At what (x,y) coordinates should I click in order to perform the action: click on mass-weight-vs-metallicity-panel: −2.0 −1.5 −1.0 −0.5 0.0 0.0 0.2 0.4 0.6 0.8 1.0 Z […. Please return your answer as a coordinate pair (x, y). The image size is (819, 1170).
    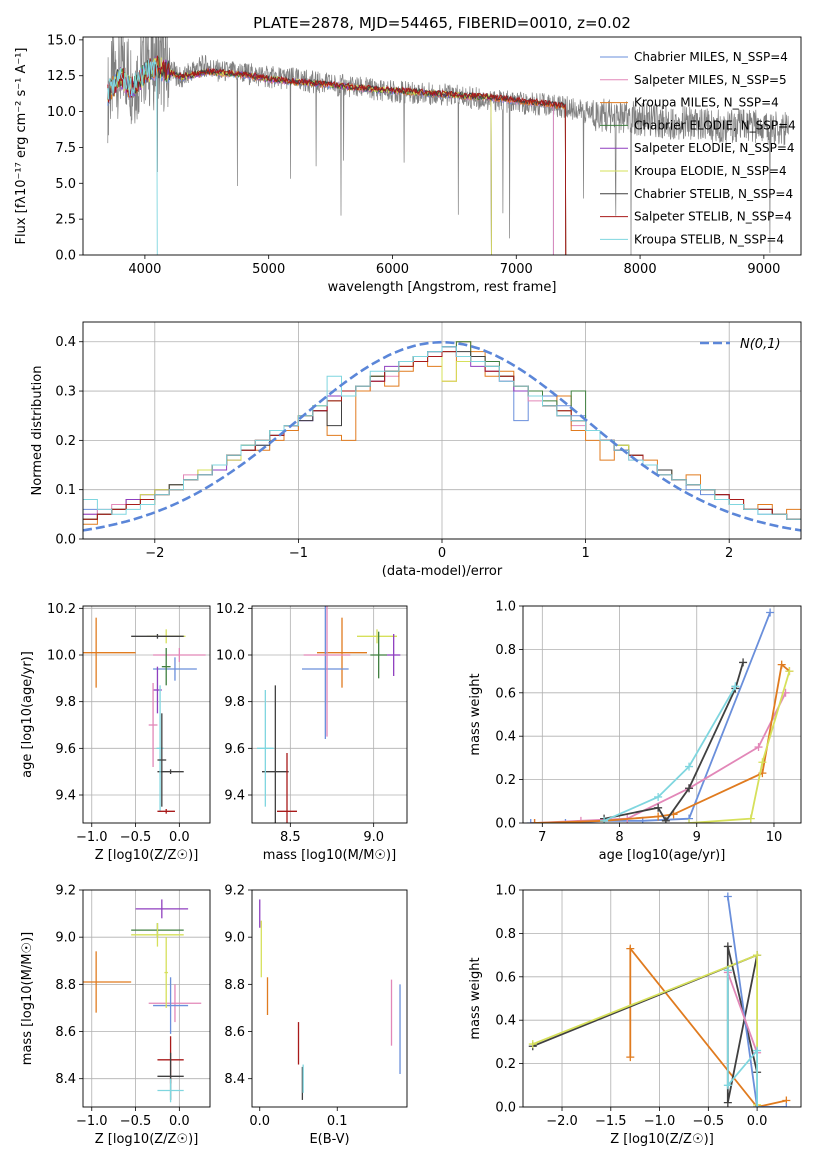
    Looking at the image, I should click on (635, 1015).